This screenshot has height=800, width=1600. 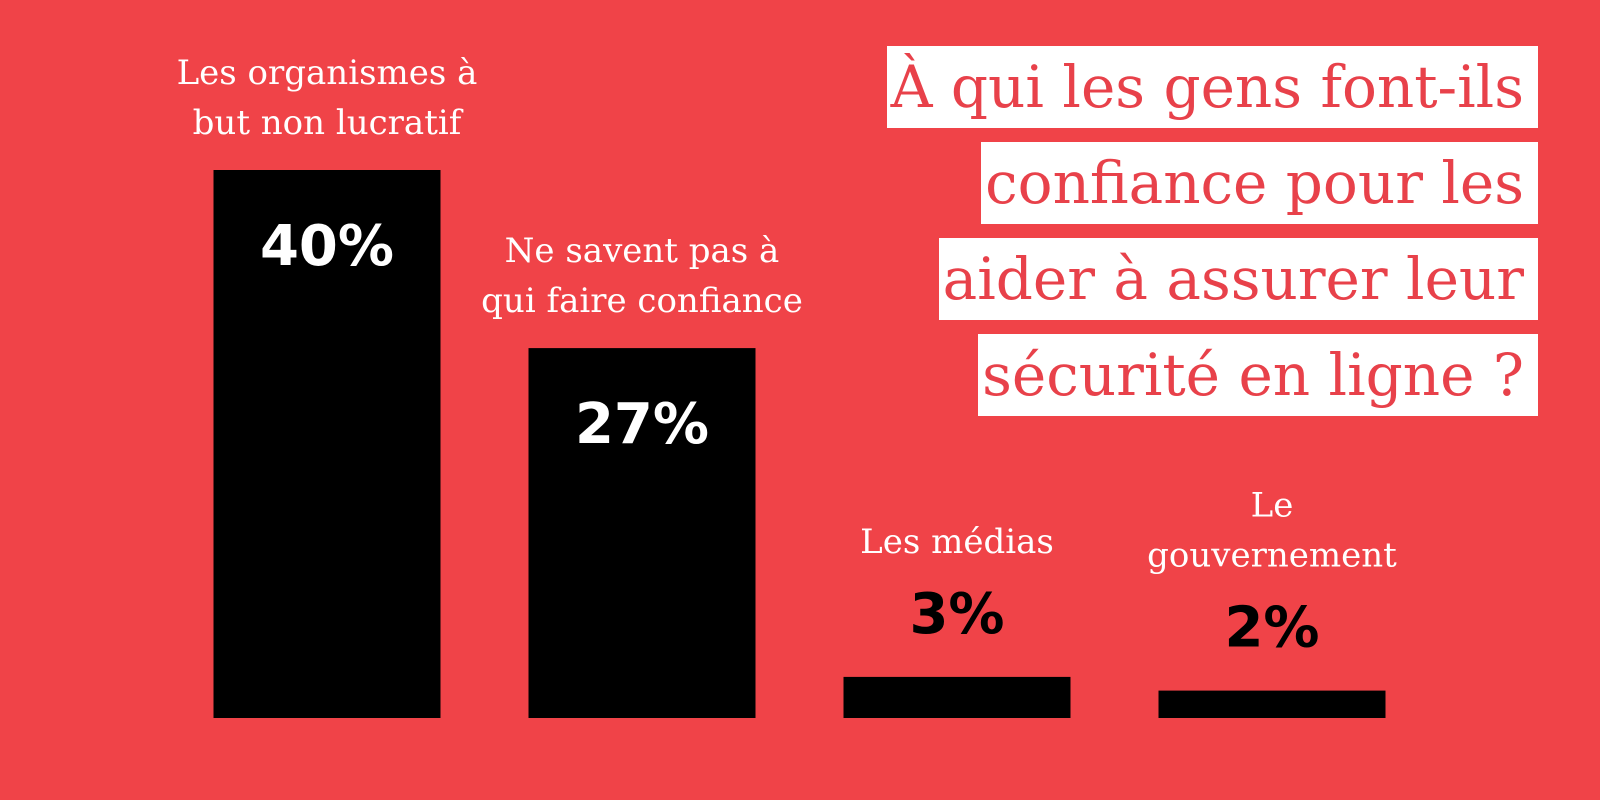 I want to click on title-line: À qui les gens font-ils, so click(x=1212, y=87).